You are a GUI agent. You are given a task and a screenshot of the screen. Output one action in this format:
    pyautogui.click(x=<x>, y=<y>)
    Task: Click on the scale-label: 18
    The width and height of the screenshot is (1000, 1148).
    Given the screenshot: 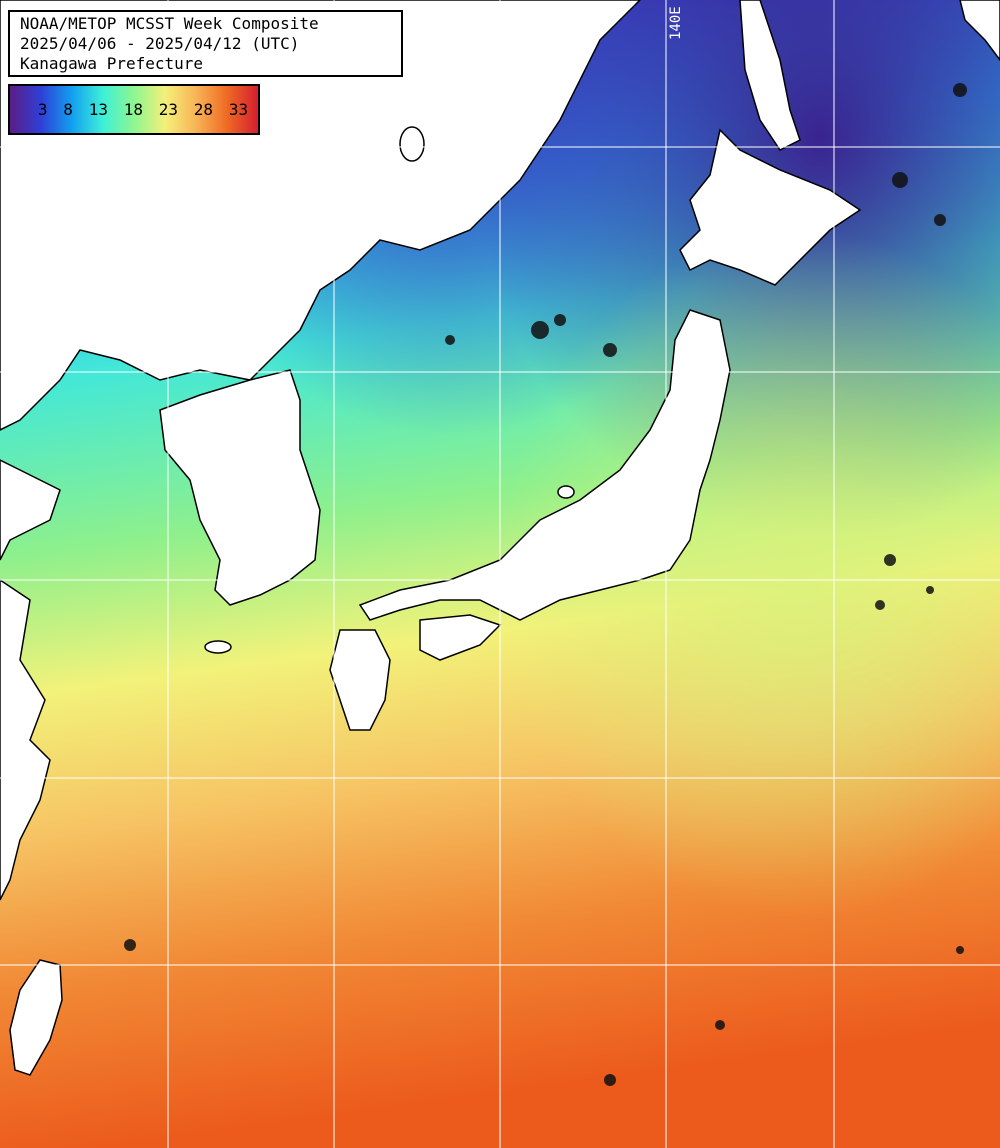 What is the action you would take?
    pyautogui.click(x=133, y=109)
    